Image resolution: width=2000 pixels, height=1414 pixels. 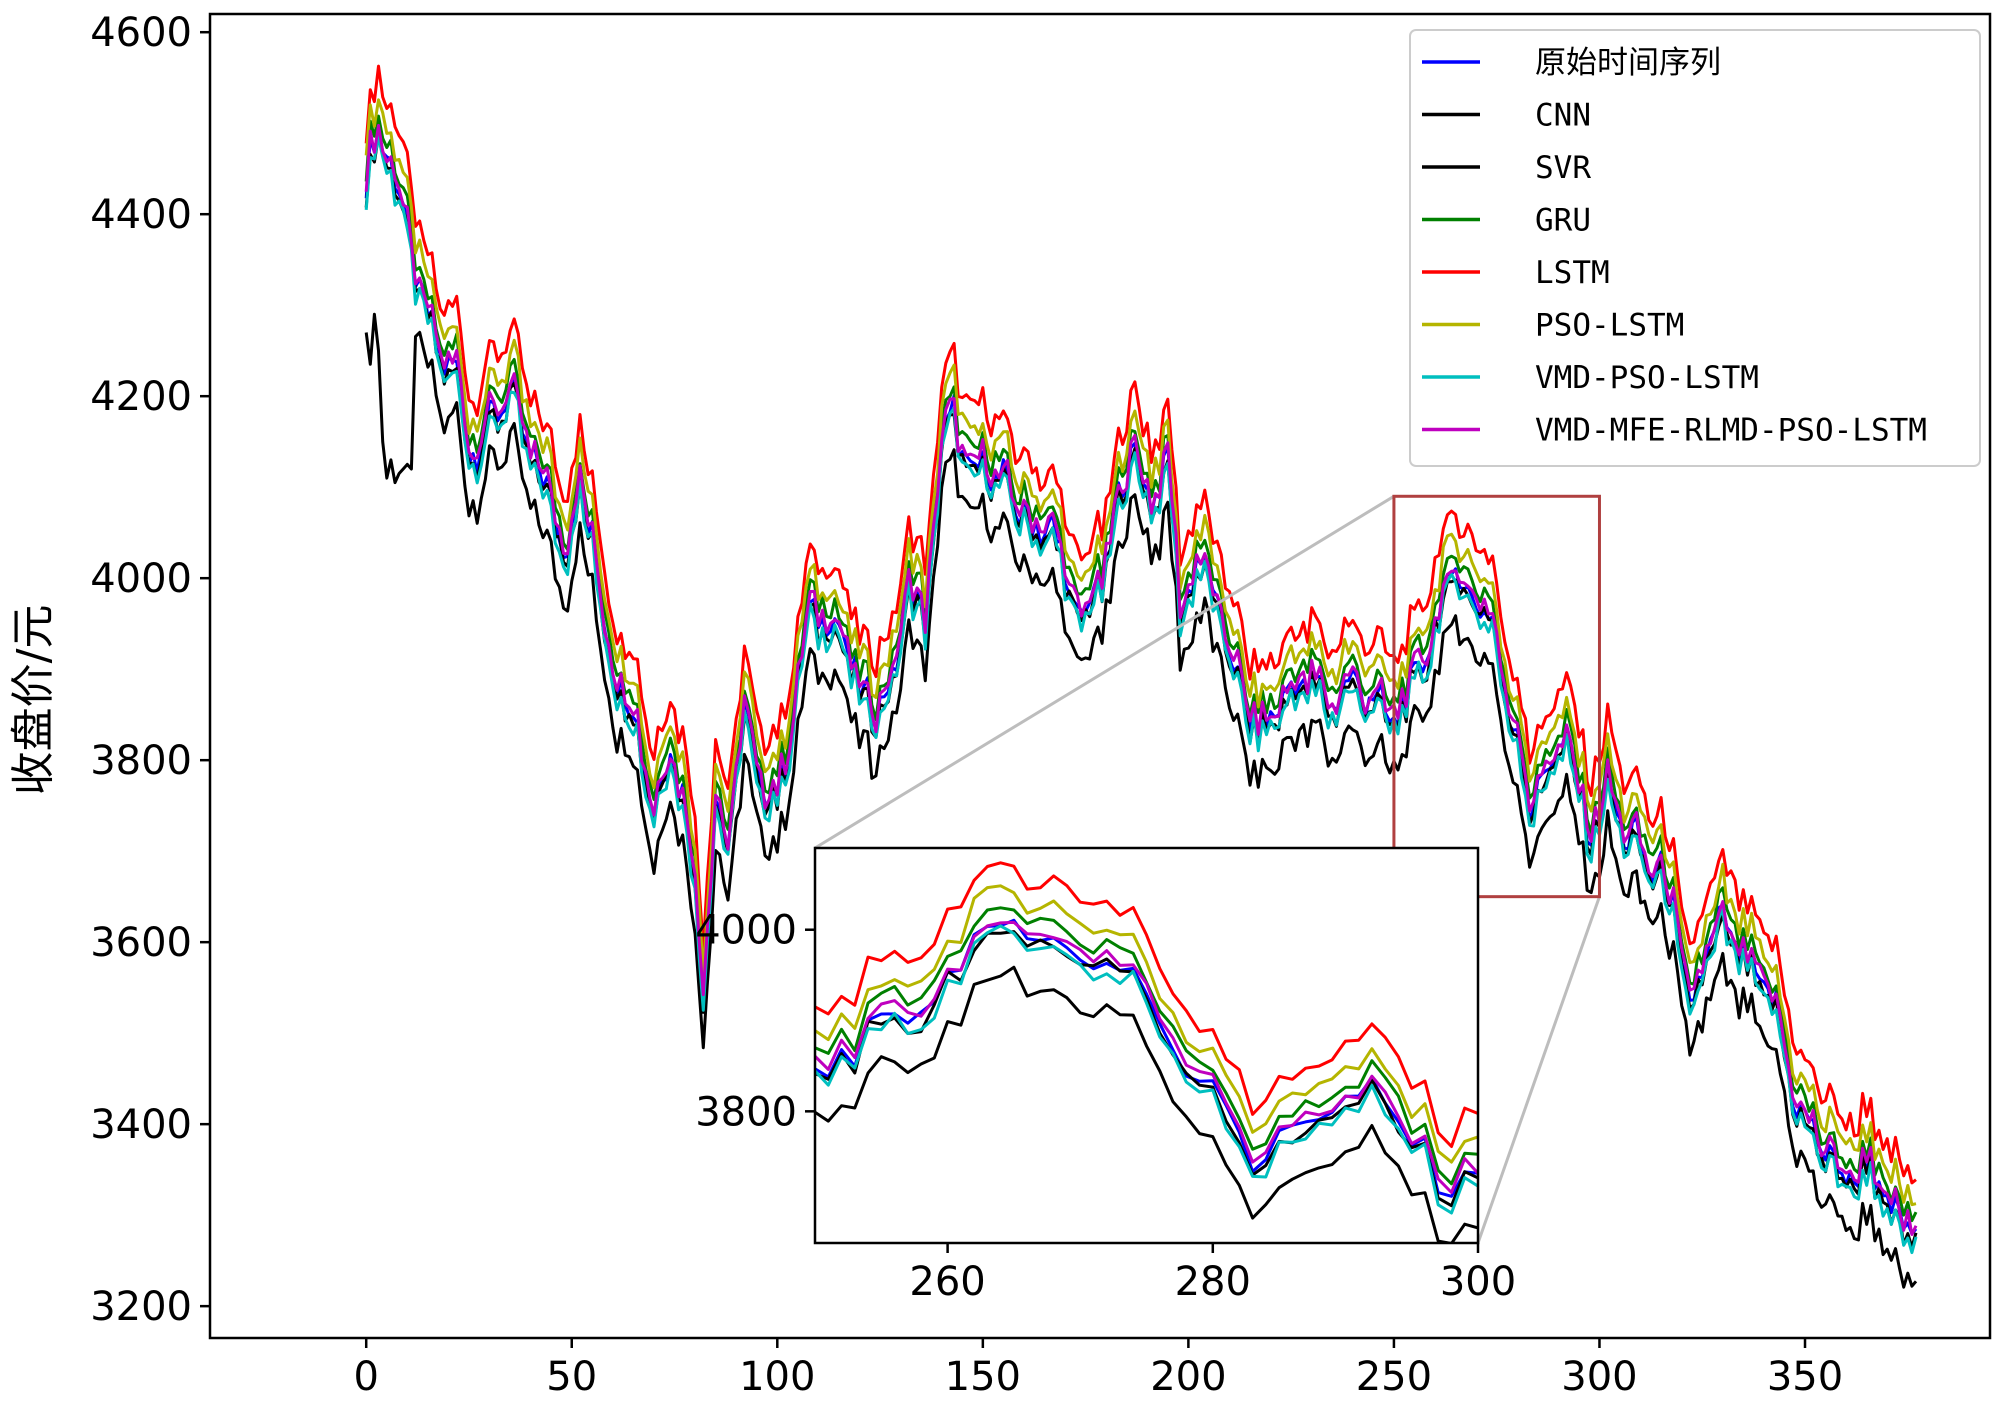 What do you see at coordinates (1599, 1377) in the screenshot?
I see `x-tick-label: 300` at bounding box center [1599, 1377].